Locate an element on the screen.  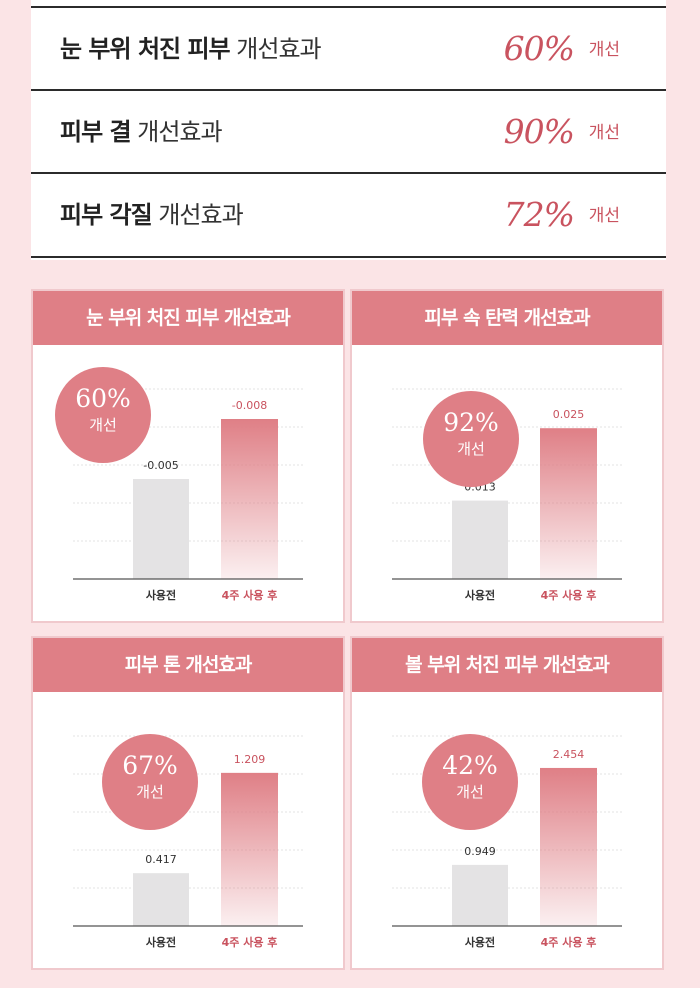
bar-value-label: 0.025 is located at coordinates (569, 414).